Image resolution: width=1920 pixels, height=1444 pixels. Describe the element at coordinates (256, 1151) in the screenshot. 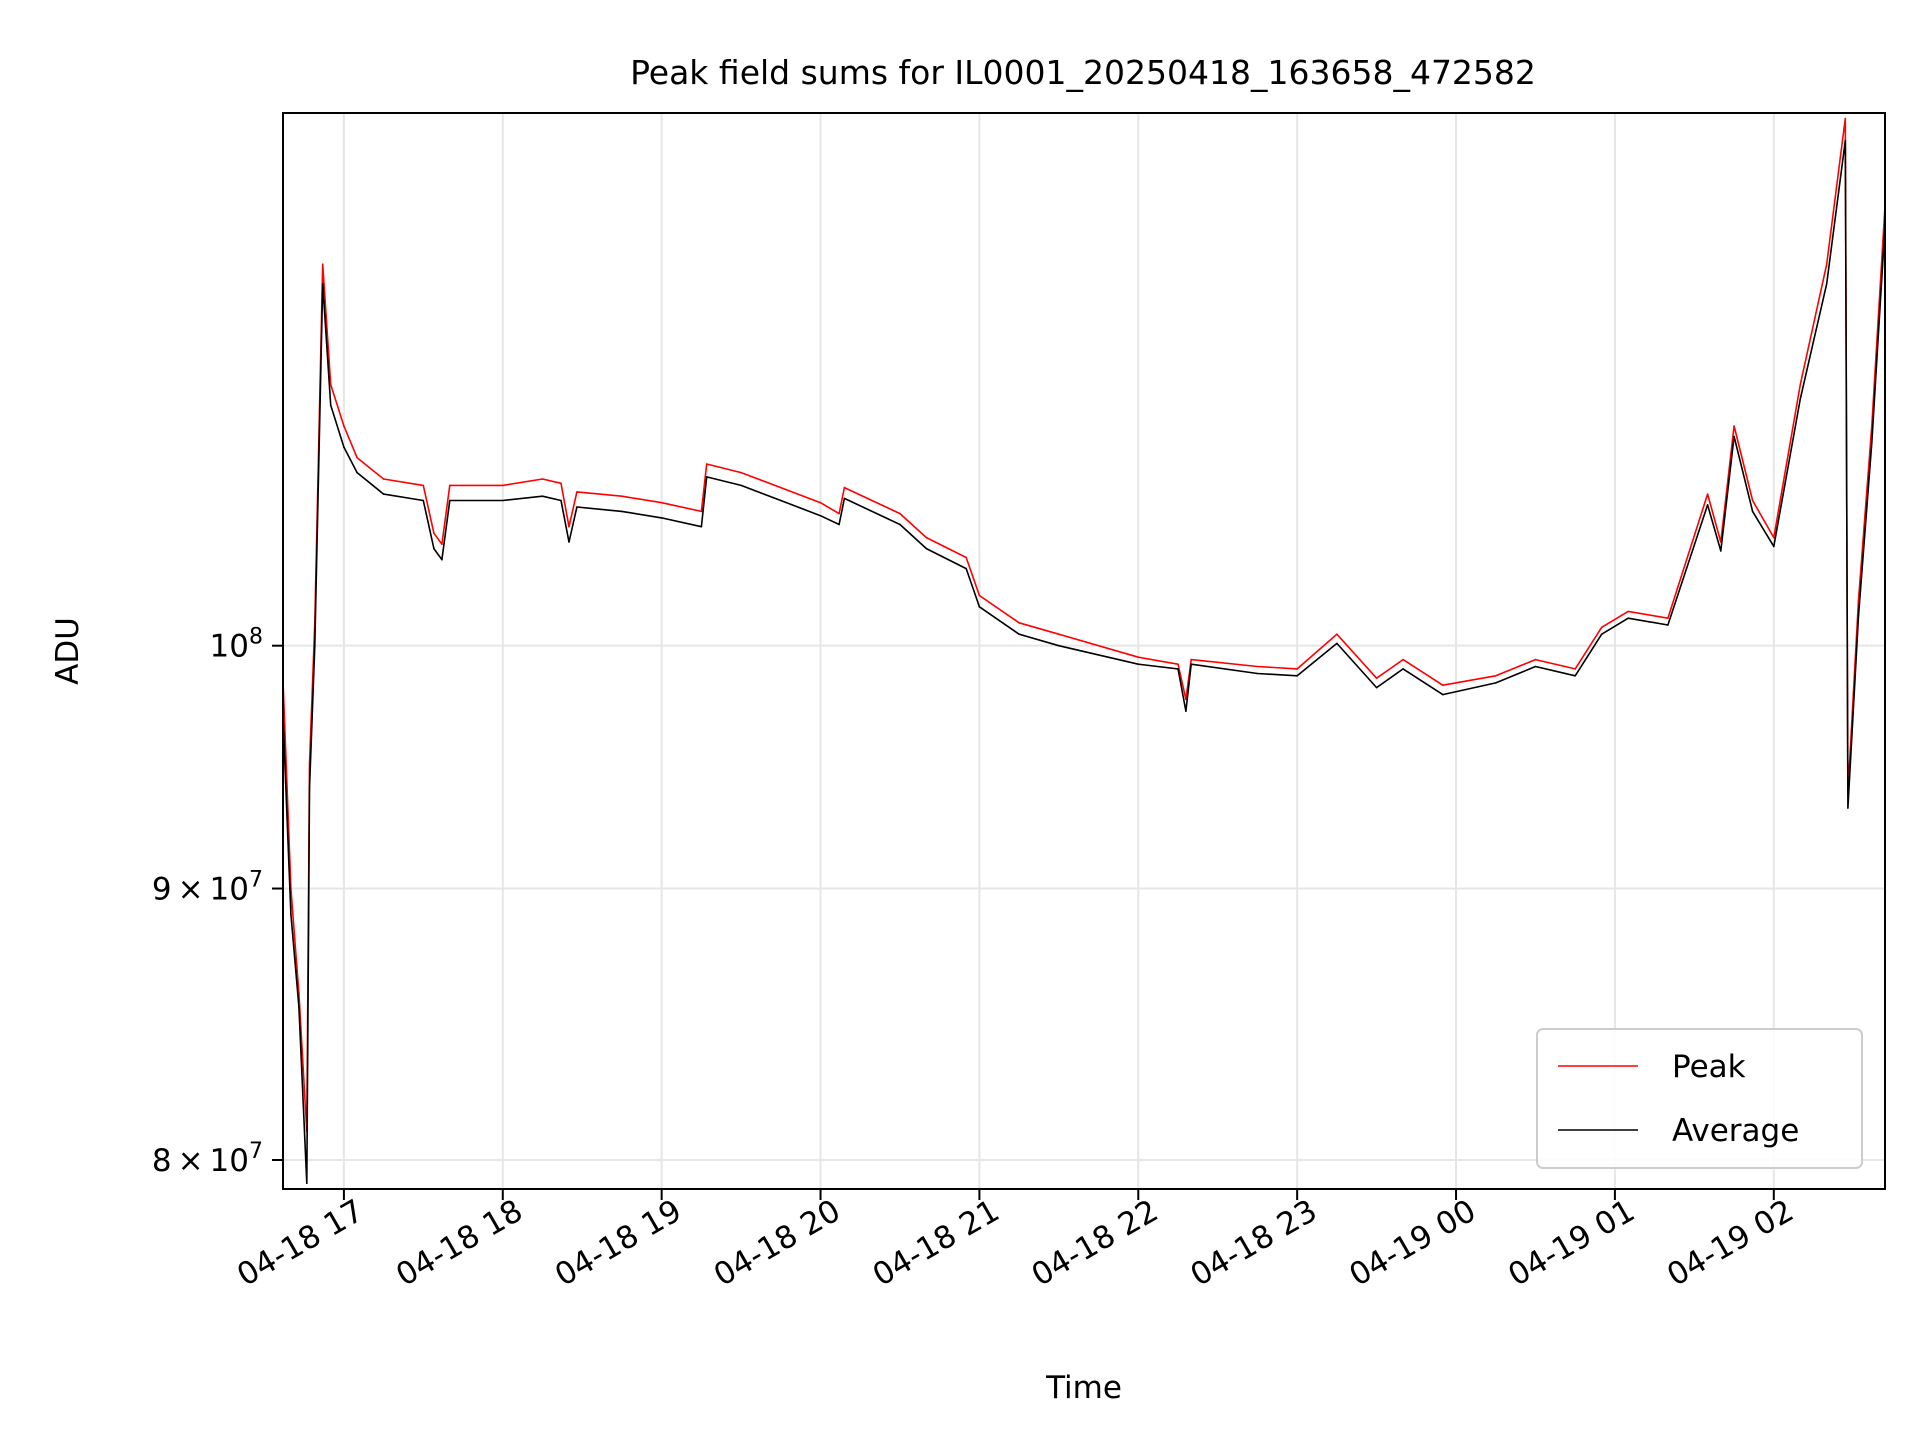

I see `y-tick-exponent: 7` at that location.